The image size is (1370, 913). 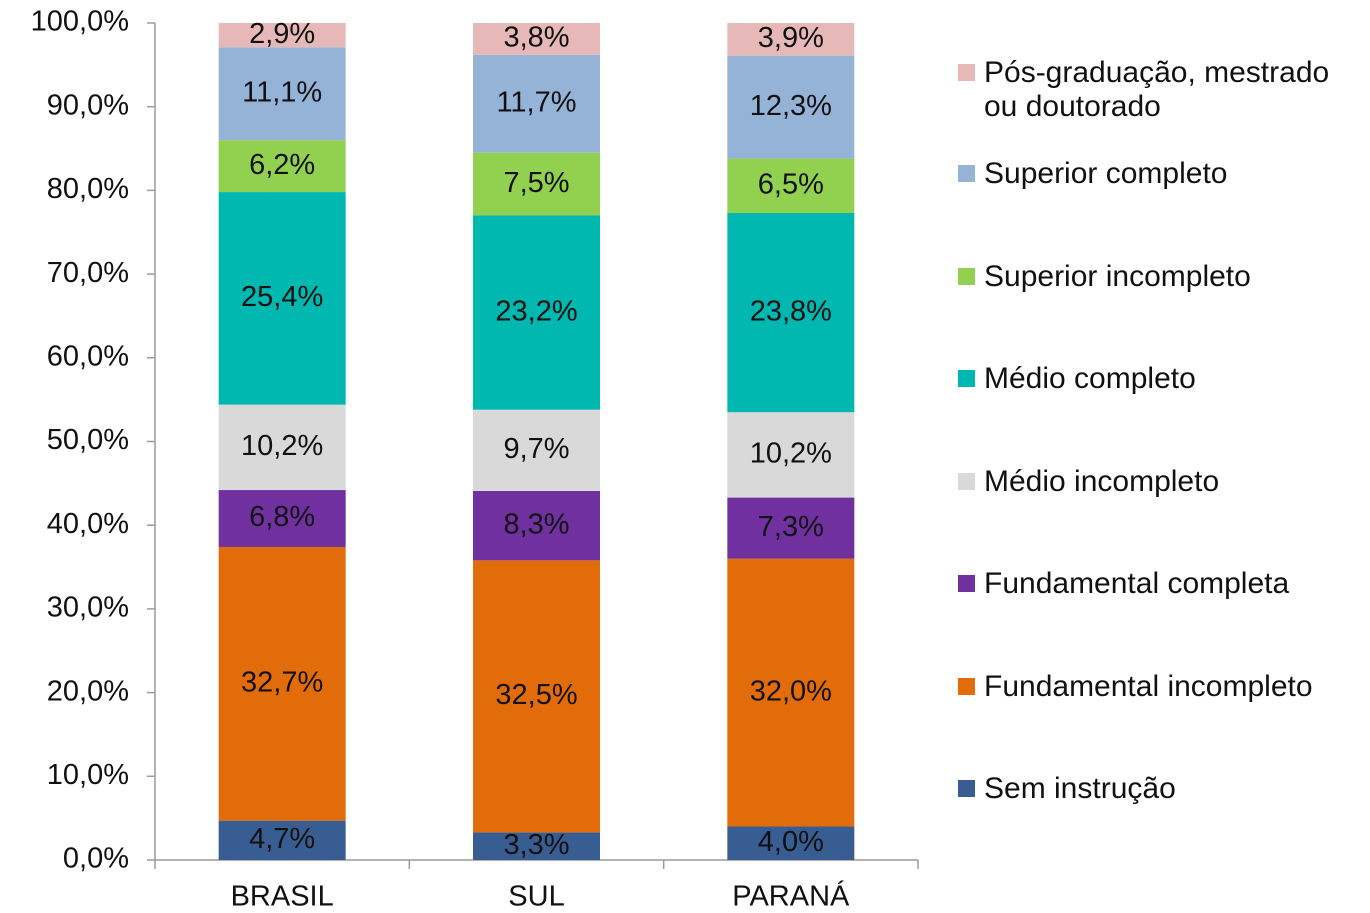 I want to click on data-label: 3,8%, so click(x=536, y=38).